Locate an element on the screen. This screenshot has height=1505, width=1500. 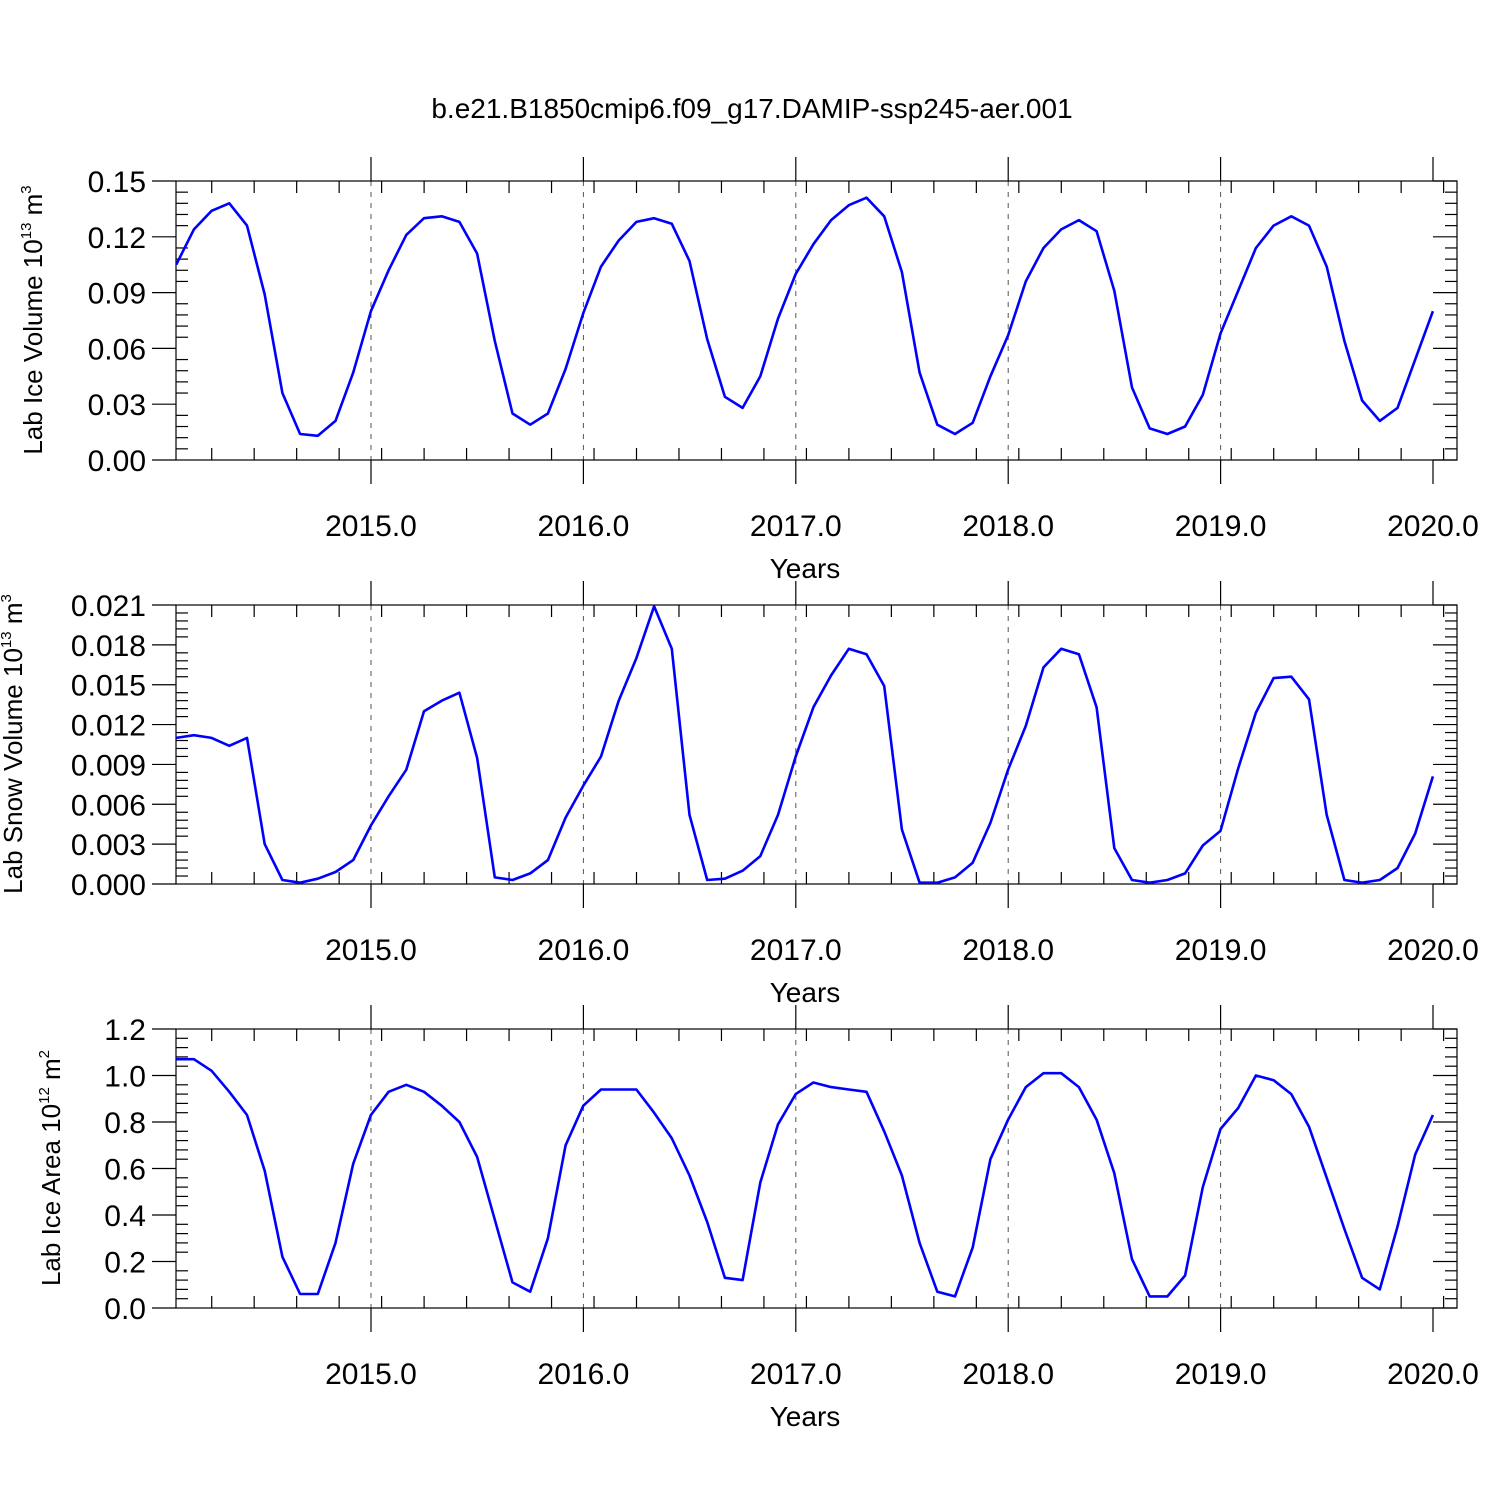
y-axis-title: Lab Snow Volume 1013 m3 is located at coordinates (14, 744).